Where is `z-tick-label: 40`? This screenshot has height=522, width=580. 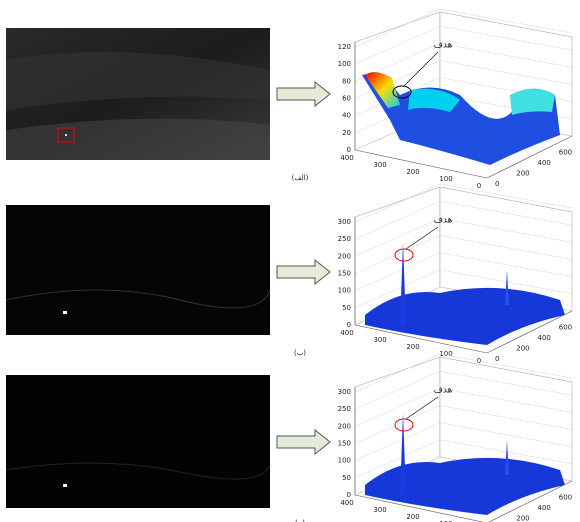 z-tick-label: 40 is located at coordinates (346, 116).